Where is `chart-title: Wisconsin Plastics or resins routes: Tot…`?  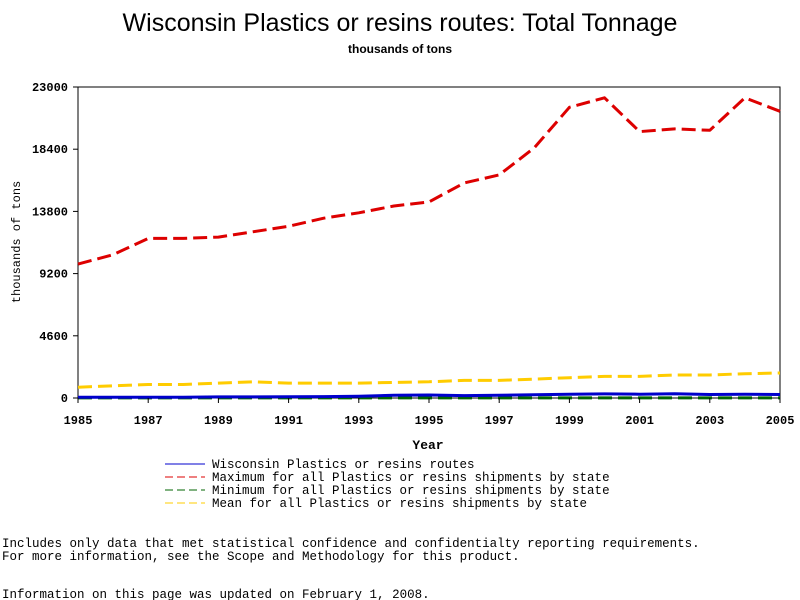 chart-title: Wisconsin Plastics or resins routes: Tot… is located at coordinates (400, 23).